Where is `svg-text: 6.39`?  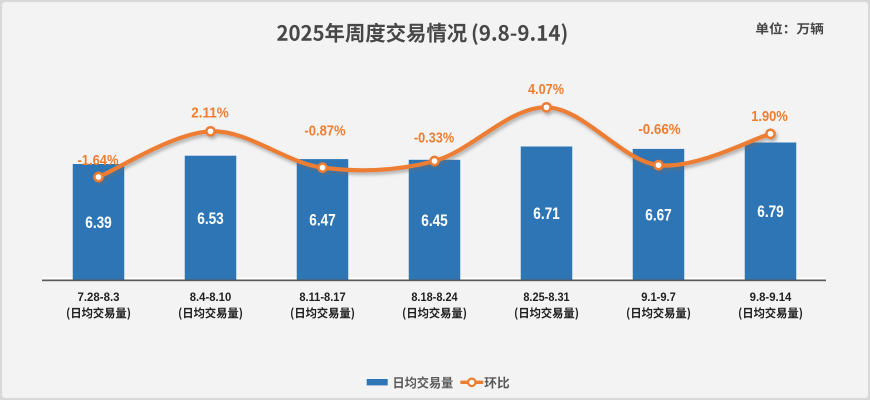
svg-text: 6.39 is located at coordinates (98, 222).